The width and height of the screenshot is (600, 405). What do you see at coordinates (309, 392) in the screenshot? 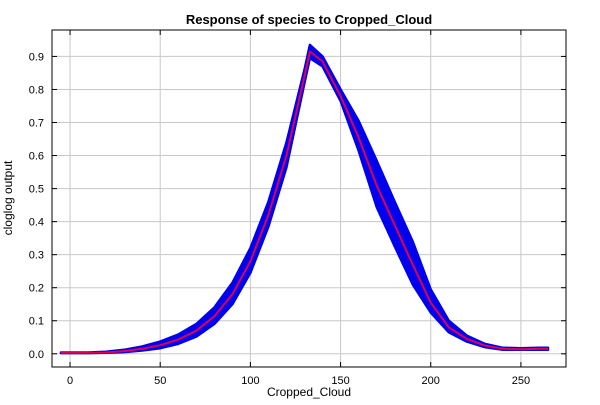
I see `x-axis-label: Cropped_Cloud` at bounding box center [309, 392].